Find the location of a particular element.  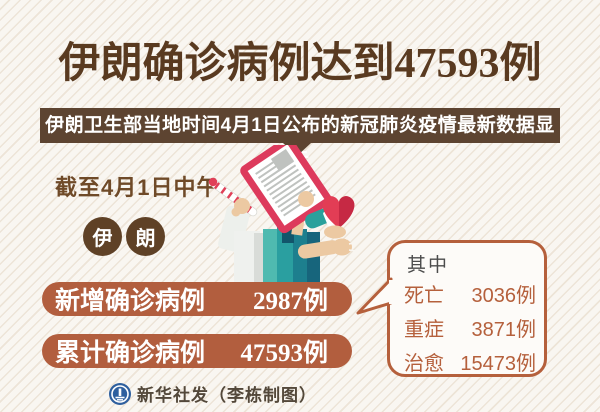

hand-heart is located at coordinates (335, 232).